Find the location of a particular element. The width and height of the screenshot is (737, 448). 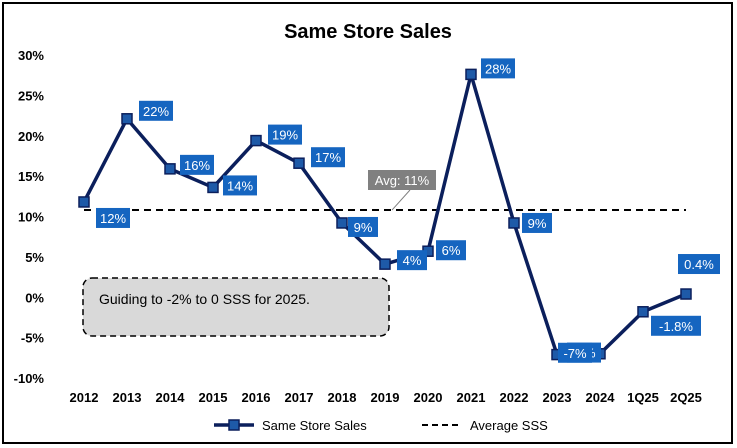

y-tick-label: 30% is located at coordinates (31, 55).